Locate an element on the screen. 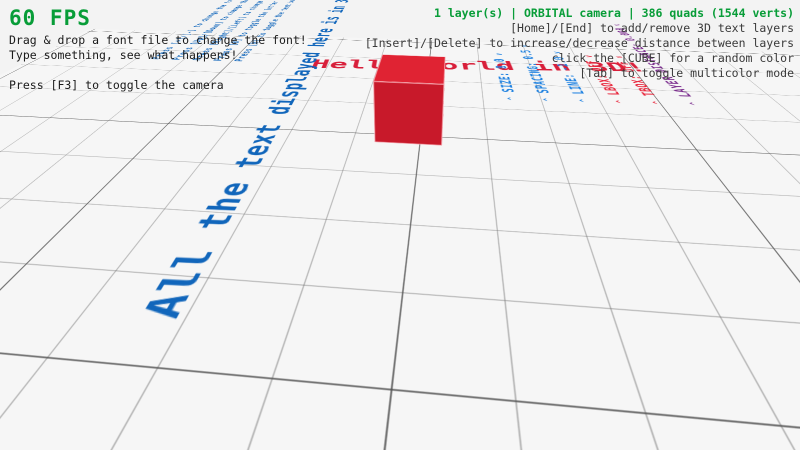 This screenshot has width=800, height=450. color-cube is located at coordinates (409, 100).